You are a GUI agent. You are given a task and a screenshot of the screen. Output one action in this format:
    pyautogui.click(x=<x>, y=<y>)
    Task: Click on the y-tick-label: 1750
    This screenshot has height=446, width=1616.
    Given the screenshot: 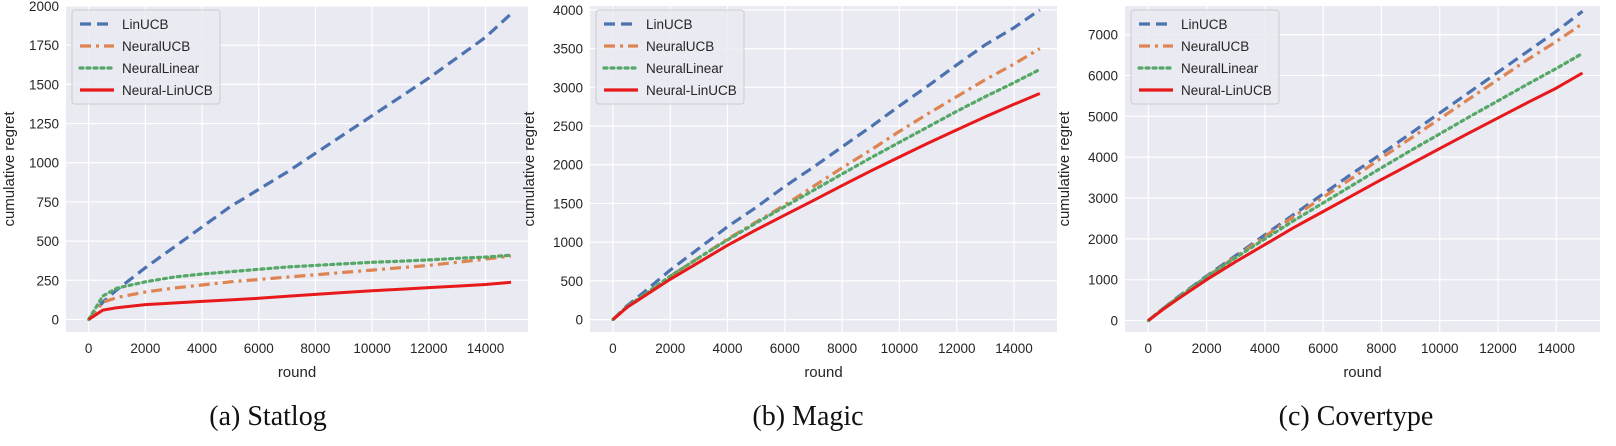 What is the action you would take?
    pyautogui.click(x=44, y=45)
    